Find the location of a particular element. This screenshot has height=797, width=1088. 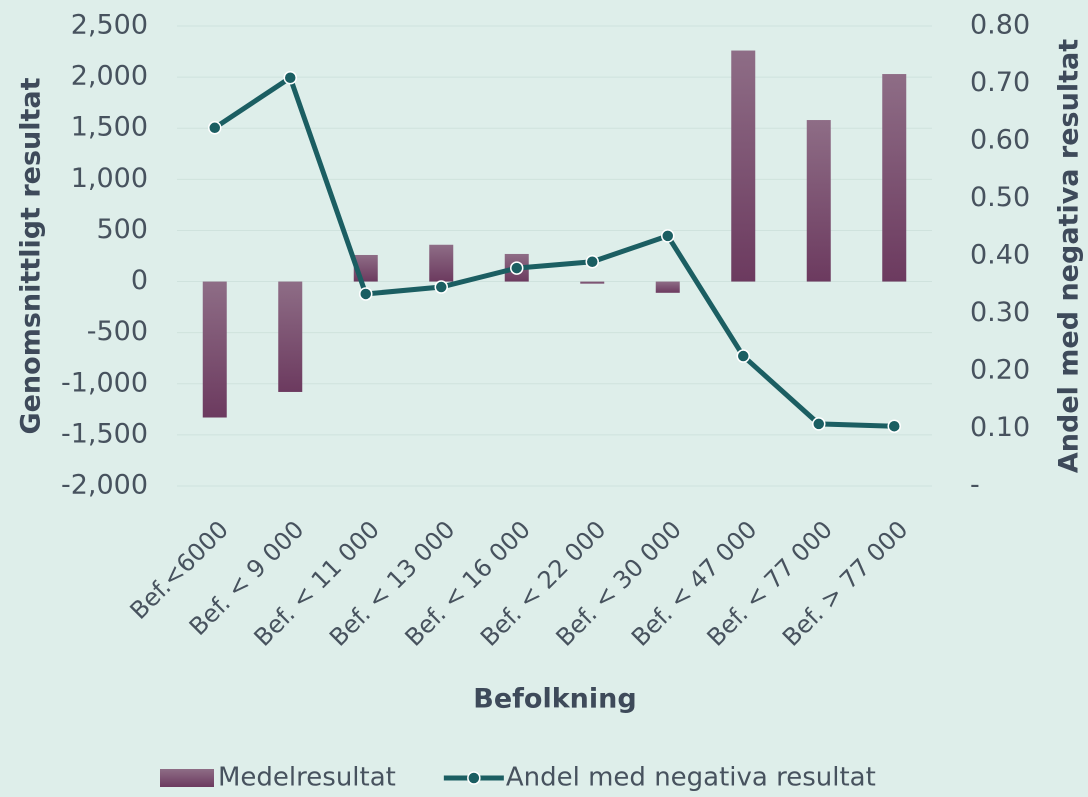

y-tick-label: 0 is located at coordinates (139, 280).